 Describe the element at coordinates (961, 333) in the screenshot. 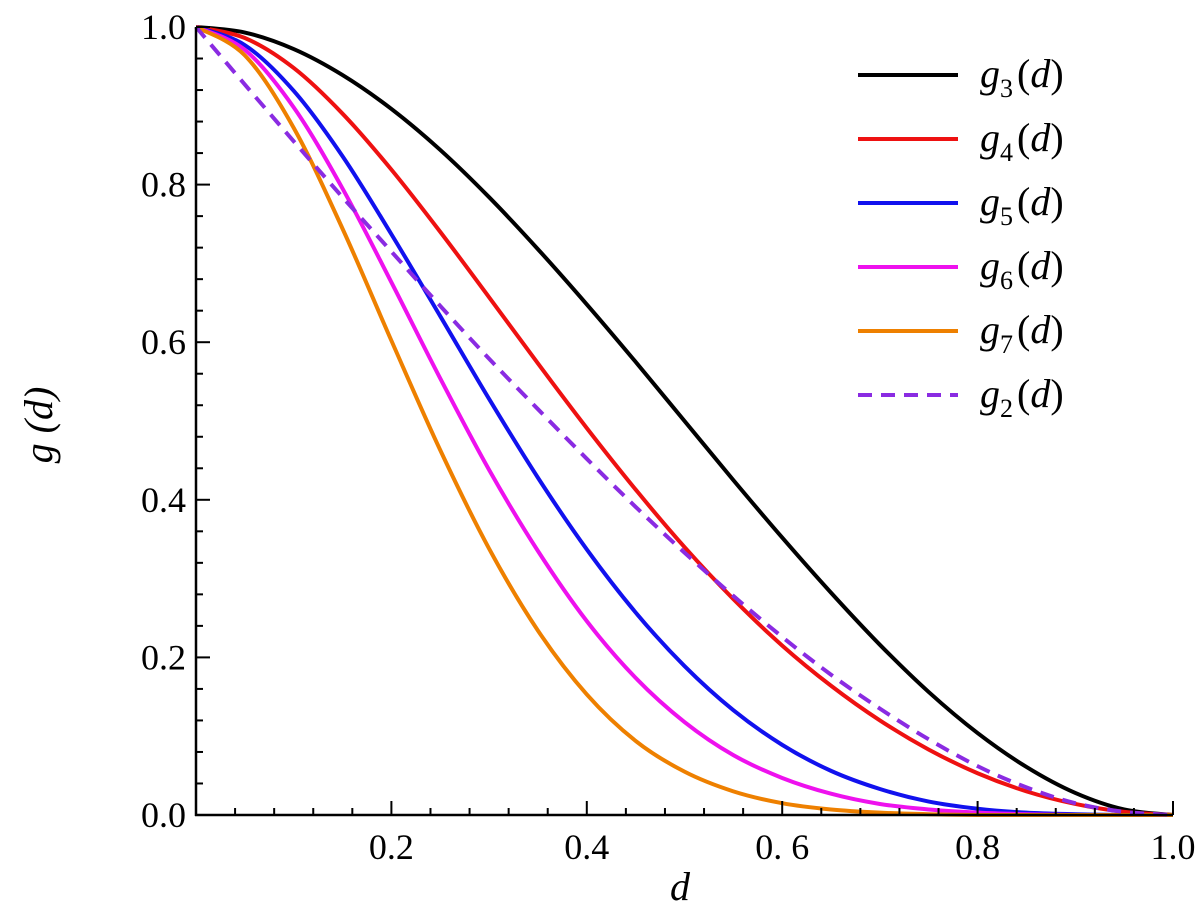

I see `legend-item-g7: g7 (d)` at that location.